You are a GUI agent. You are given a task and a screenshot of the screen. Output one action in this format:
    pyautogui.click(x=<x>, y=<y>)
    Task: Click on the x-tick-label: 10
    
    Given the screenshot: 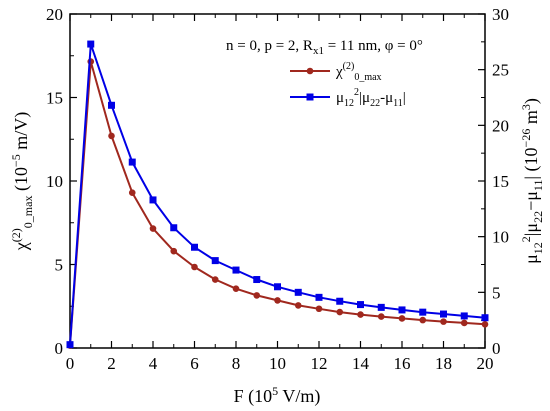 What is the action you would take?
    pyautogui.click(x=277, y=363)
    